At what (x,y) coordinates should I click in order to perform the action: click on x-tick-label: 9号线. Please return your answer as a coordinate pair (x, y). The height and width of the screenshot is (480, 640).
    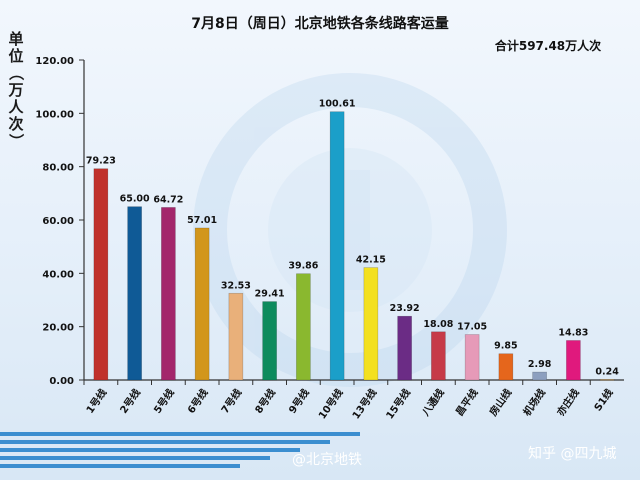
    Looking at the image, I should click on (299, 401).